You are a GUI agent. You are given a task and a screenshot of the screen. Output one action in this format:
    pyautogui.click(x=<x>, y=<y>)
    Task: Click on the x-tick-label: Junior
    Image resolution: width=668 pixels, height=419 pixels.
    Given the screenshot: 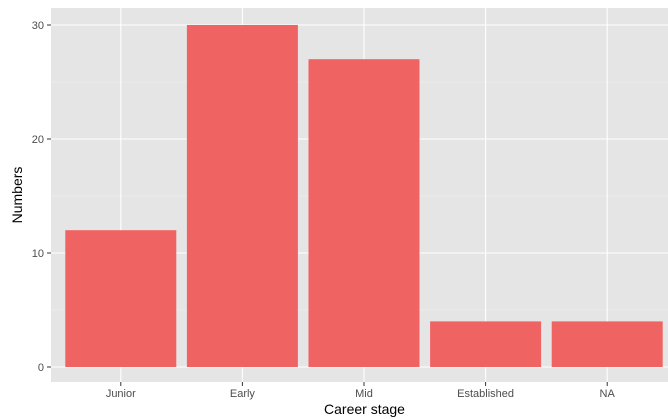 What is the action you would take?
    pyautogui.click(x=121, y=394)
    